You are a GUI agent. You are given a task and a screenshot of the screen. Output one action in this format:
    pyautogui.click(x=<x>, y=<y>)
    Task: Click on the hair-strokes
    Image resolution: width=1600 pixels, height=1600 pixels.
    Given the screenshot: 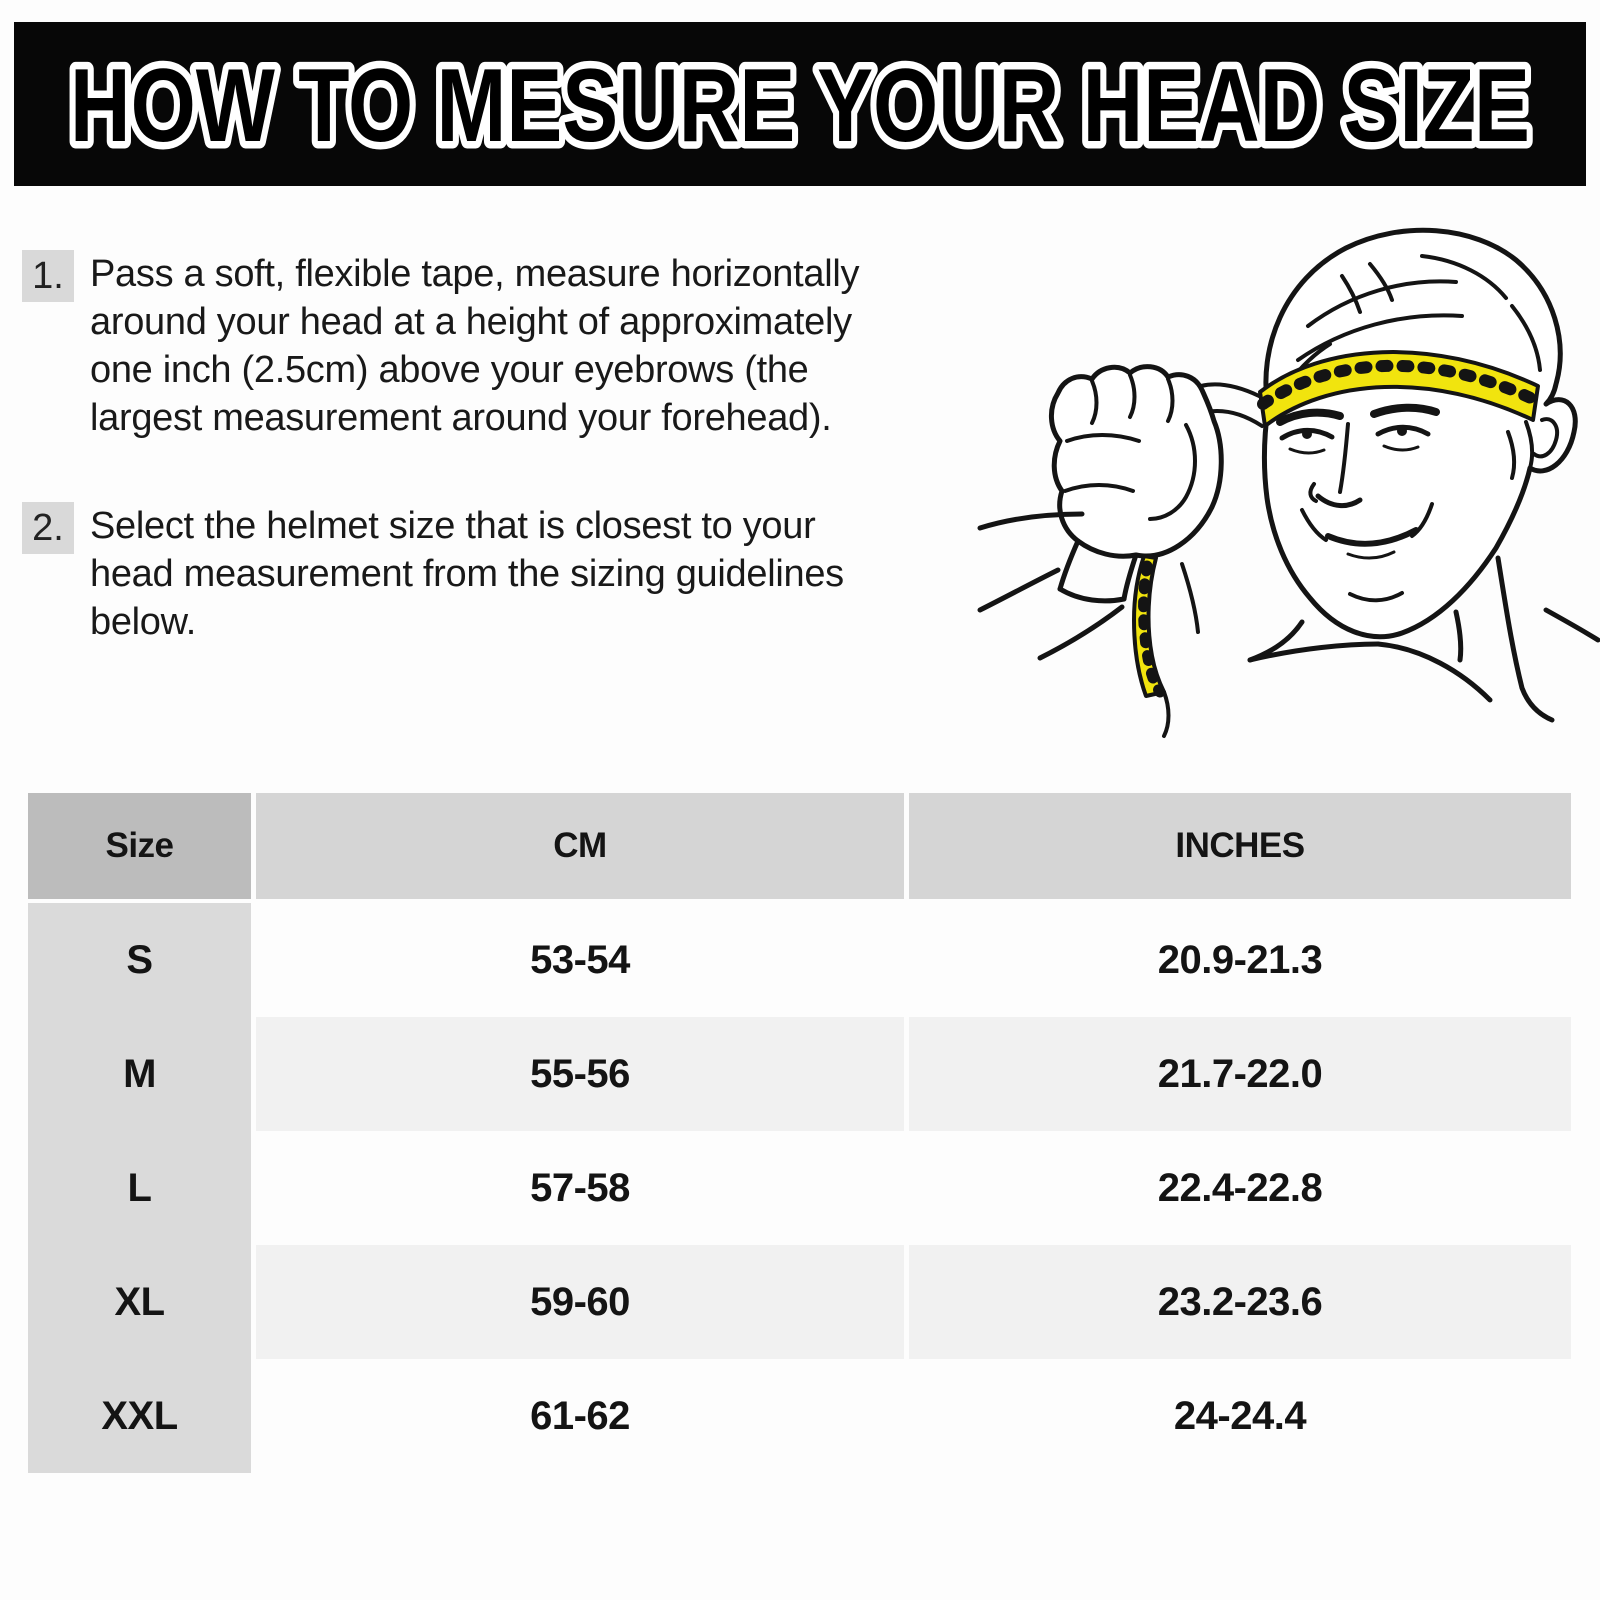 What is the action you would take?
    pyautogui.click(x=1414, y=367)
    